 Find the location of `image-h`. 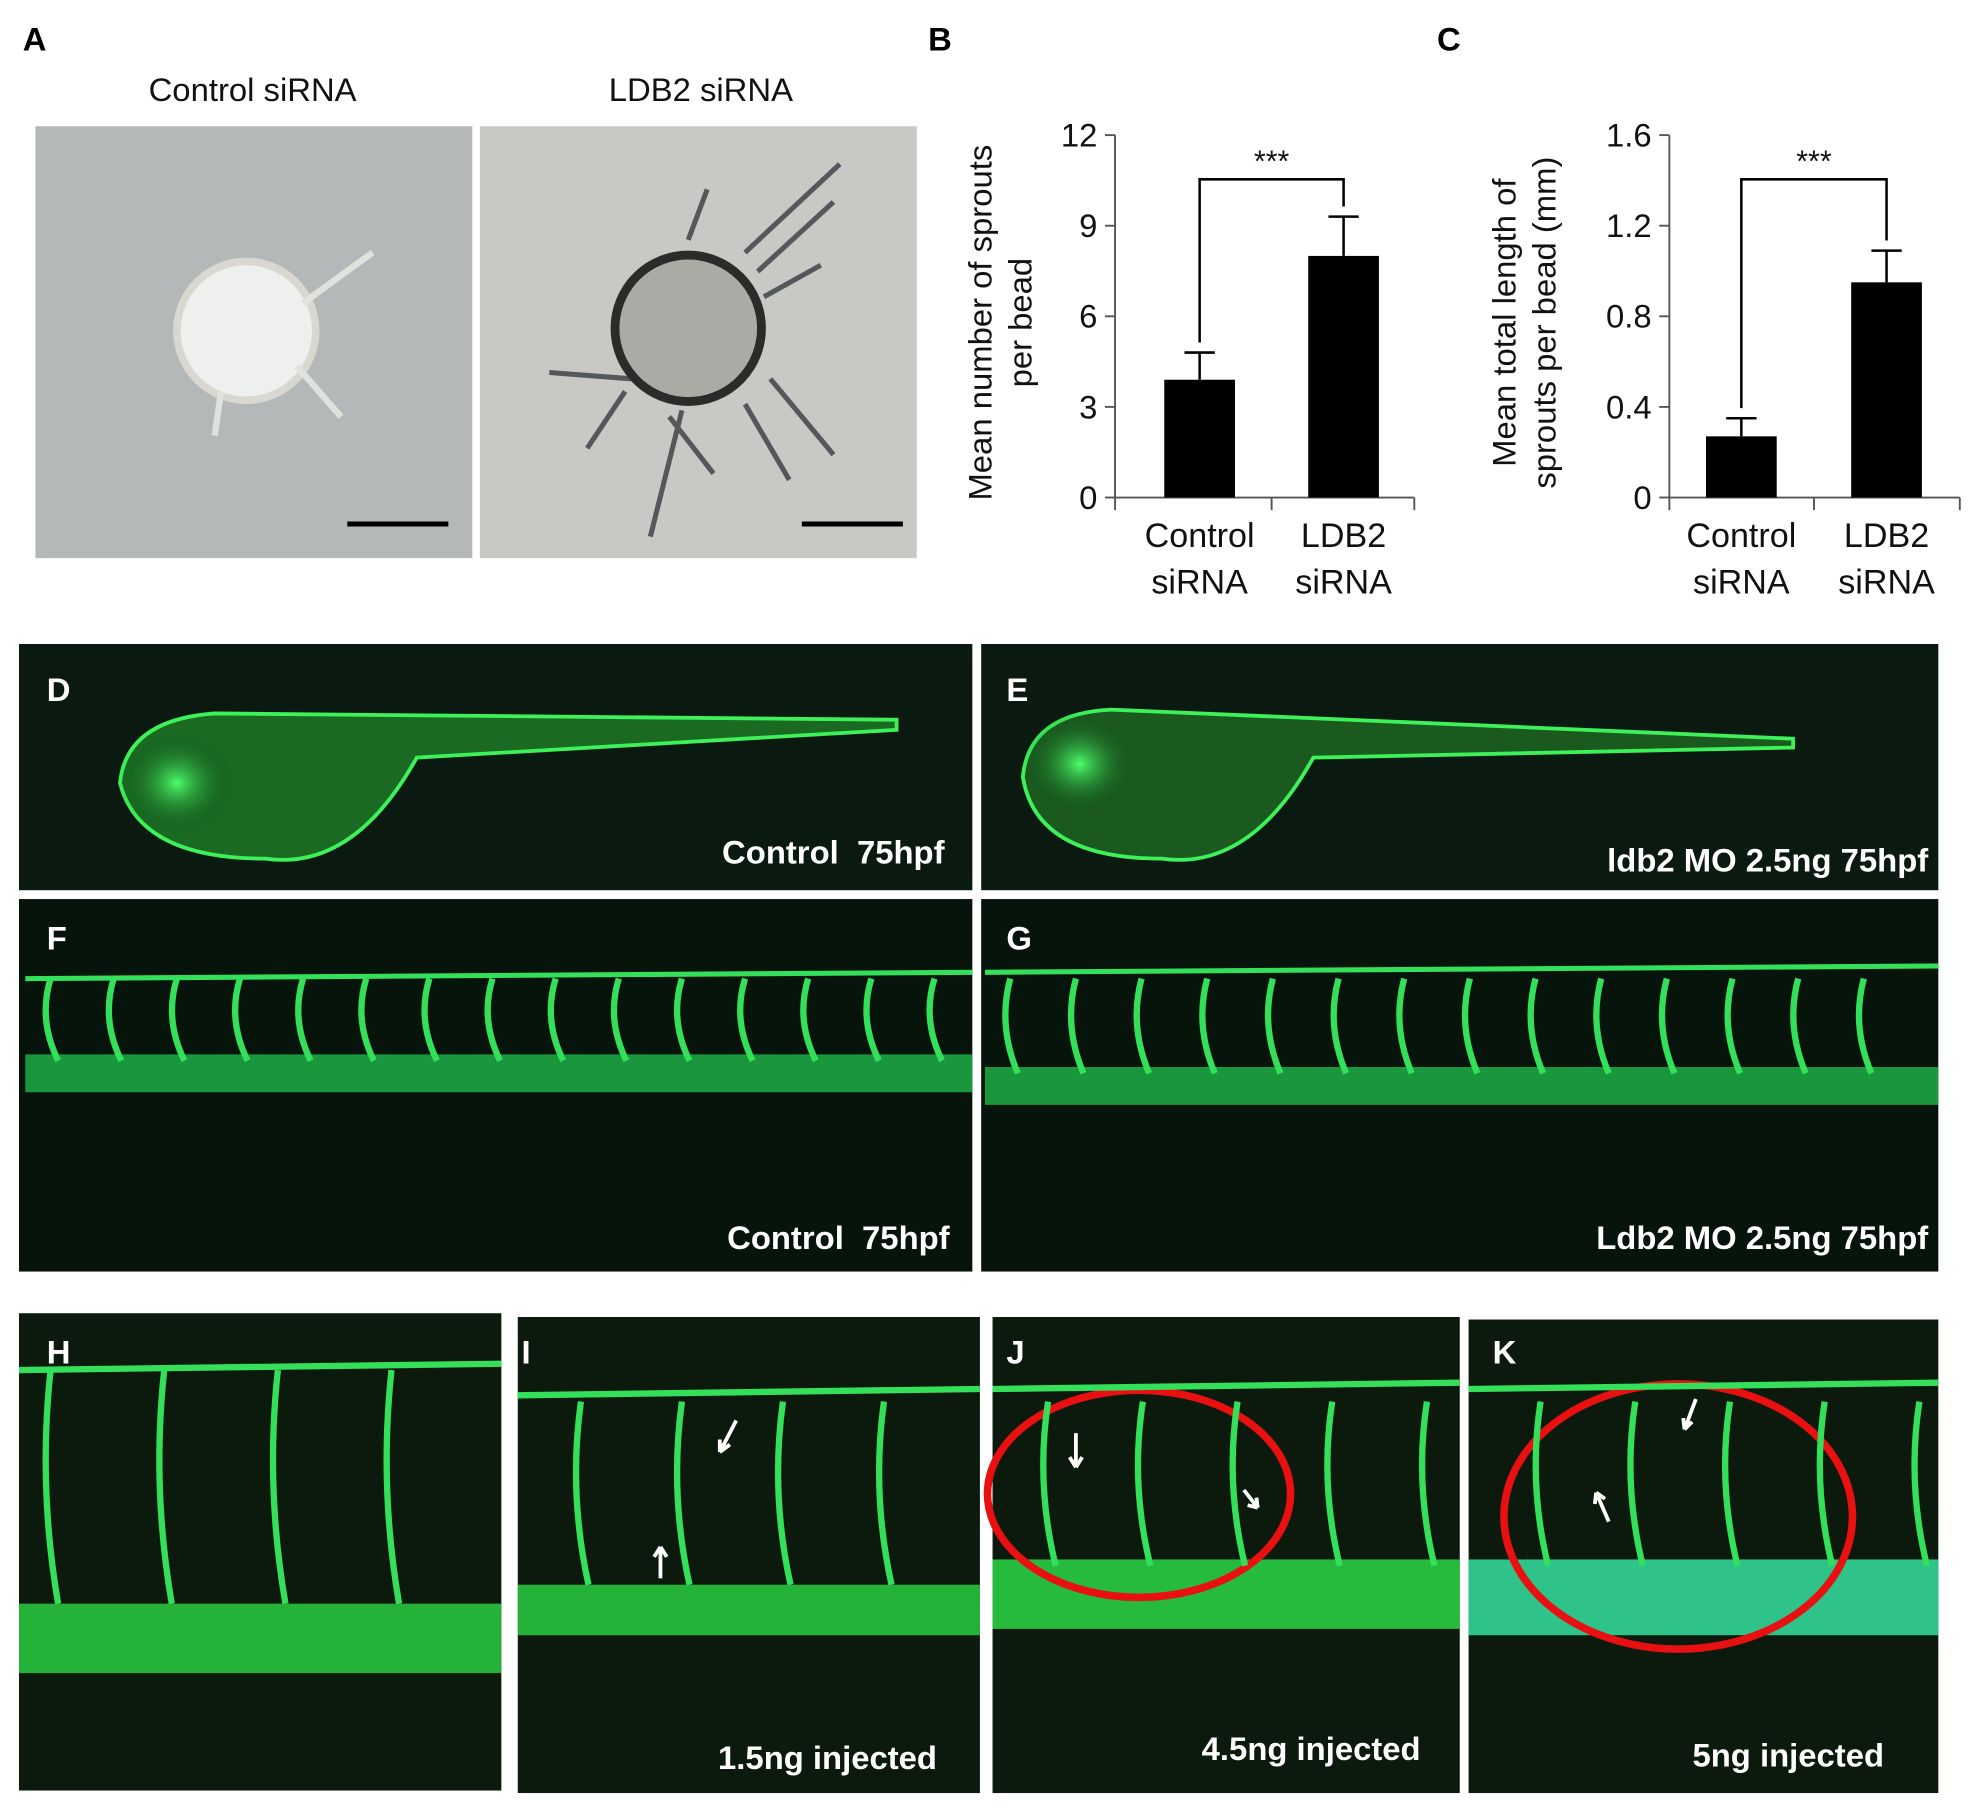

image-h is located at coordinates (260, 1552).